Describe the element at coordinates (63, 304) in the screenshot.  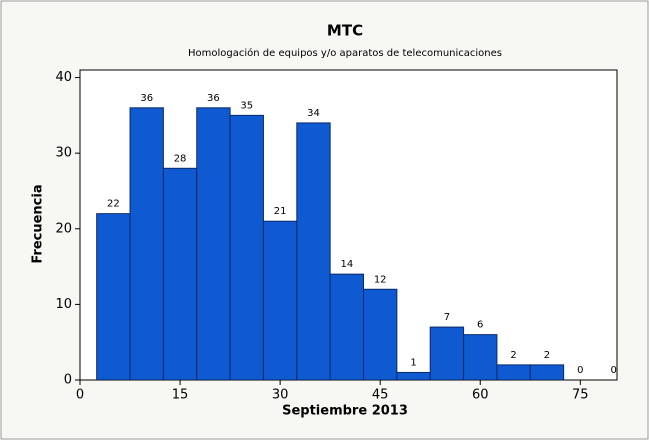
I see `y-tick-label: 10` at that location.